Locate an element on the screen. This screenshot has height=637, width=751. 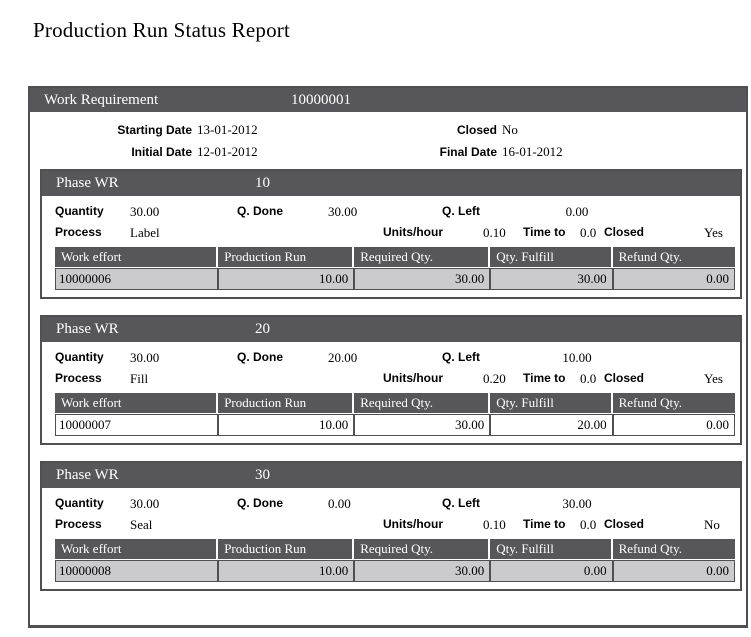
phase-number: 10 is located at coordinates (262, 183).